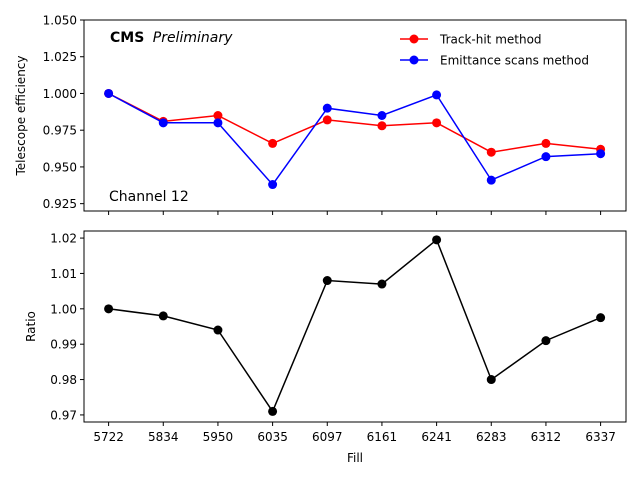 The height and width of the screenshot is (480, 640). Describe the element at coordinates (355, 213) in the screenshot. I see `top-x-ticks` at that location.